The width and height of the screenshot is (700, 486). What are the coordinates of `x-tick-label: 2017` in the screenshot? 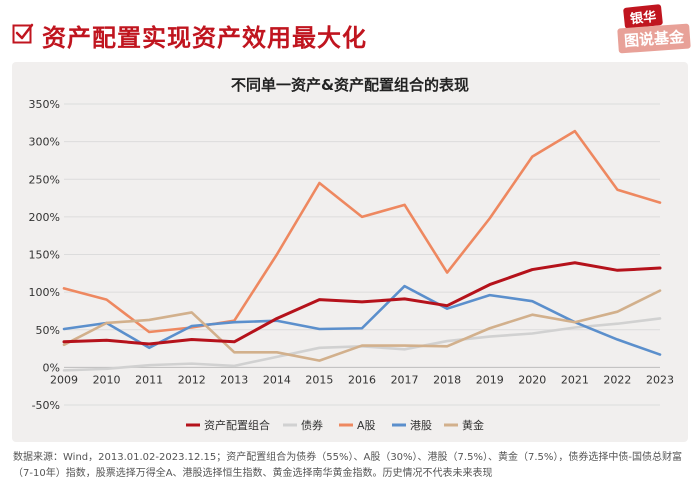 It's located at (405, 379).